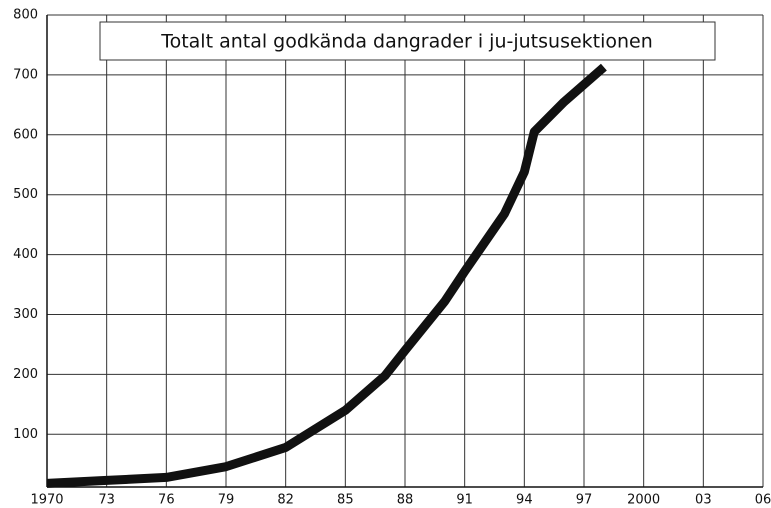 The width and height of the screenshot is (771, 508). What do you see at coordinates (345, 500) in the screenshot?
I see `x-tick-label: 85` at bounding box center [345, 500].